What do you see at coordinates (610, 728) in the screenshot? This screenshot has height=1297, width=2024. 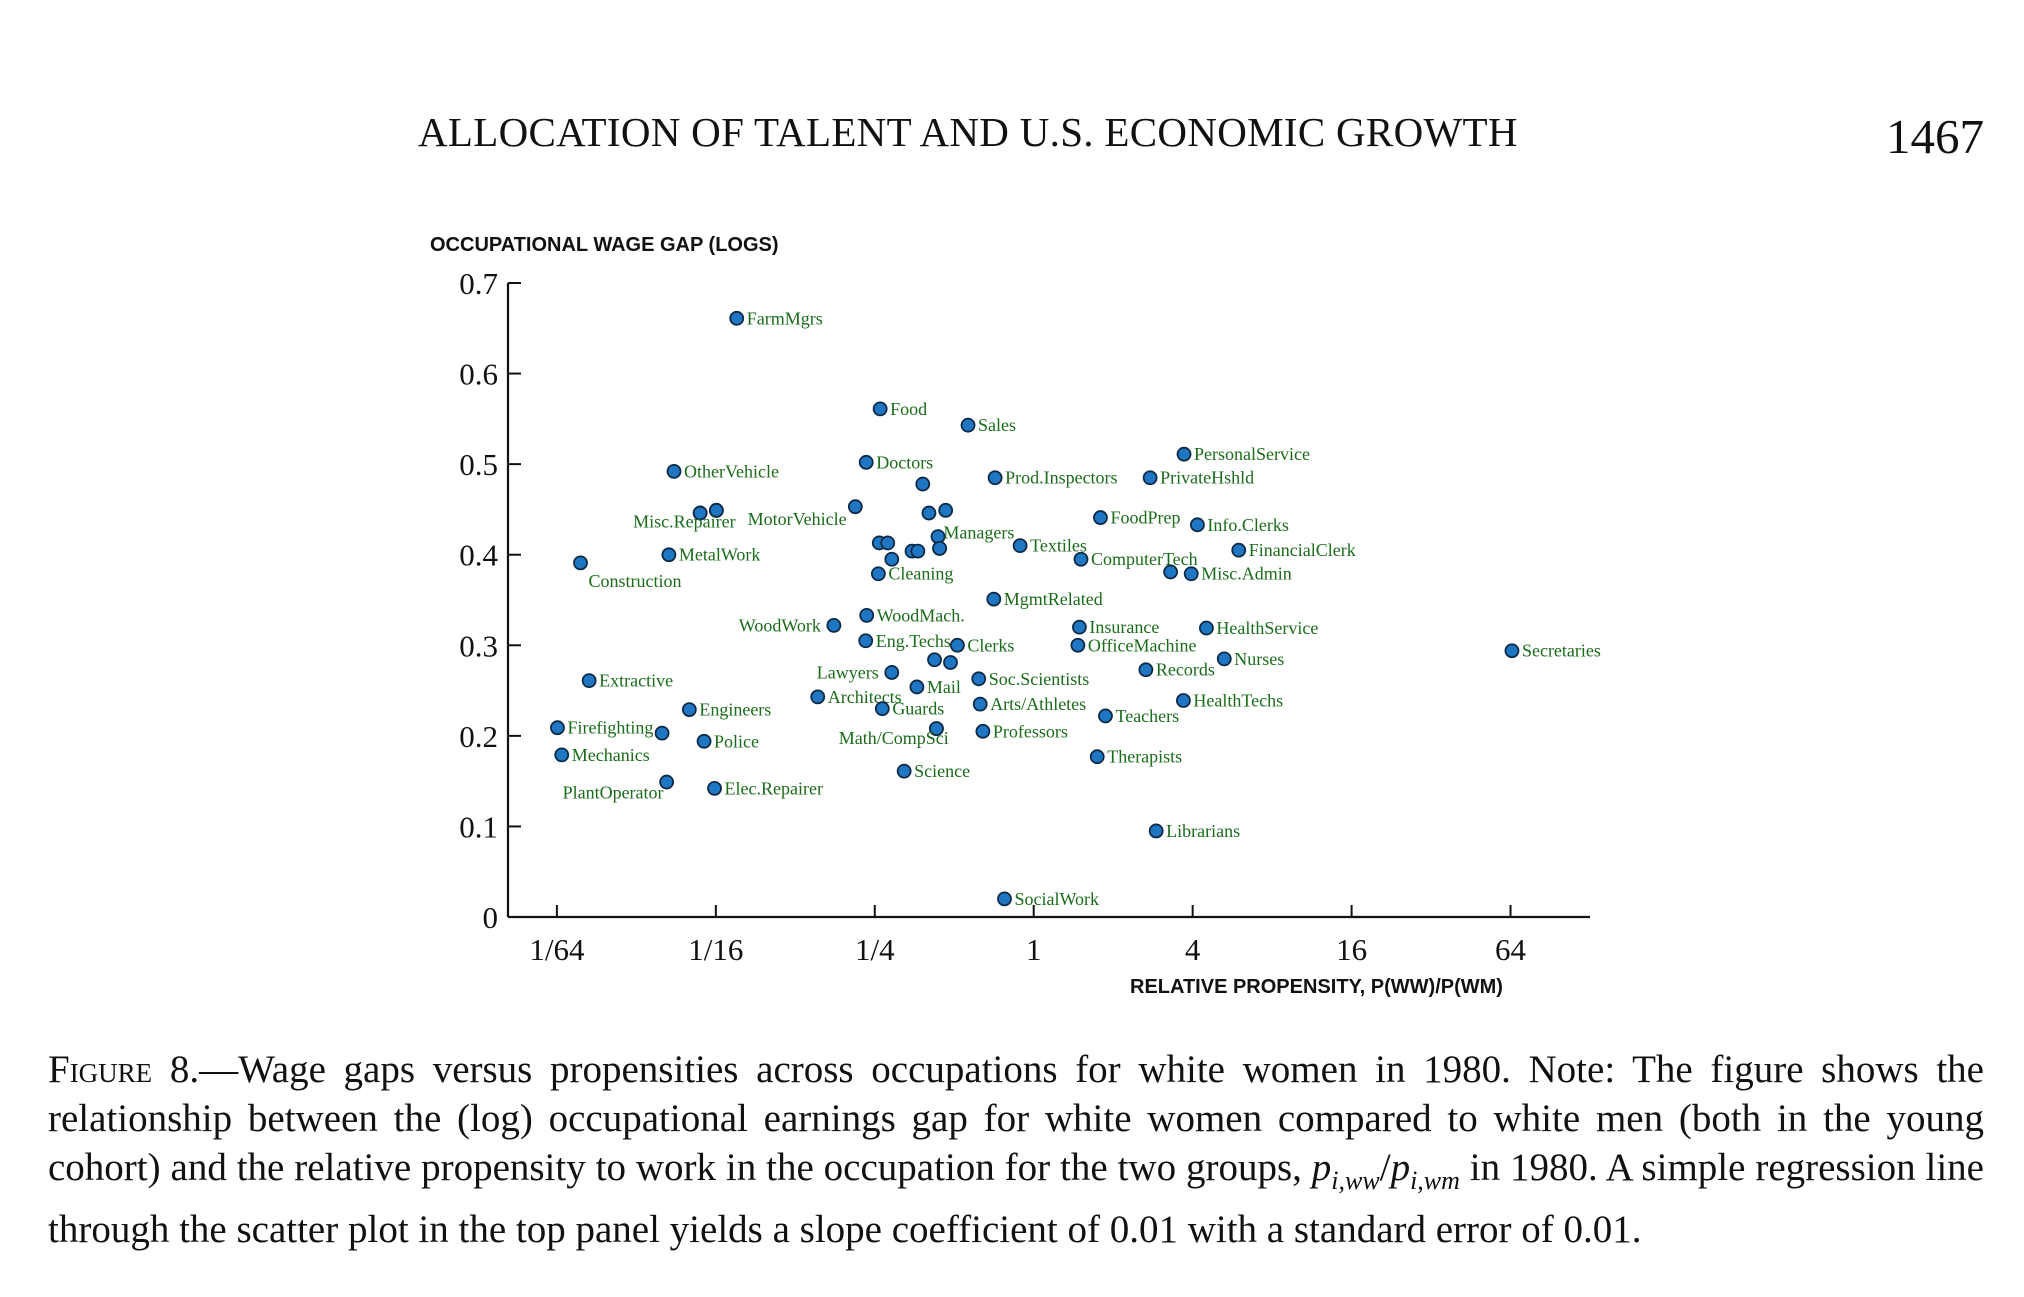 I see `point-label: Firefighting` at bounding box center [610, 728].